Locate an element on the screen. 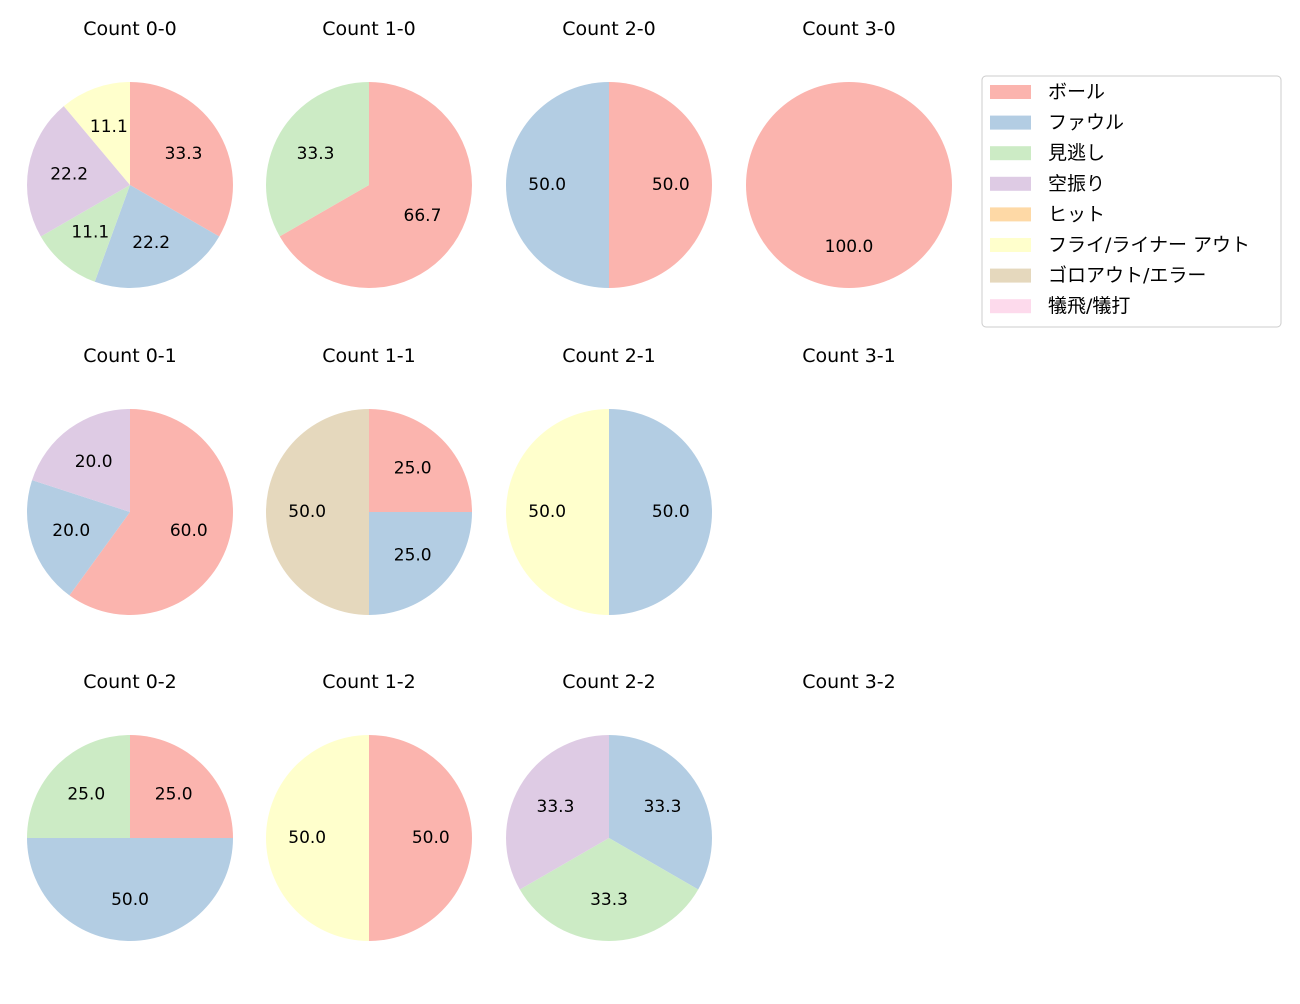 The height and width of the screenshot is (1004, 1300). pie-count-1-2: Count 1-2 50.0 50.0 is located at coordinates (369, 806).